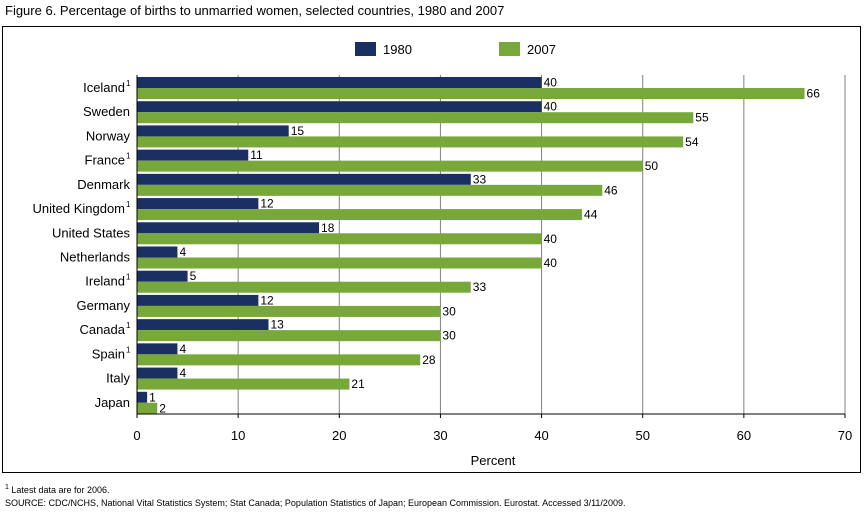 The height and width of the screenshot is (515, 865). I want to click on category-label-ireland: Ireland, so click(105, 281).